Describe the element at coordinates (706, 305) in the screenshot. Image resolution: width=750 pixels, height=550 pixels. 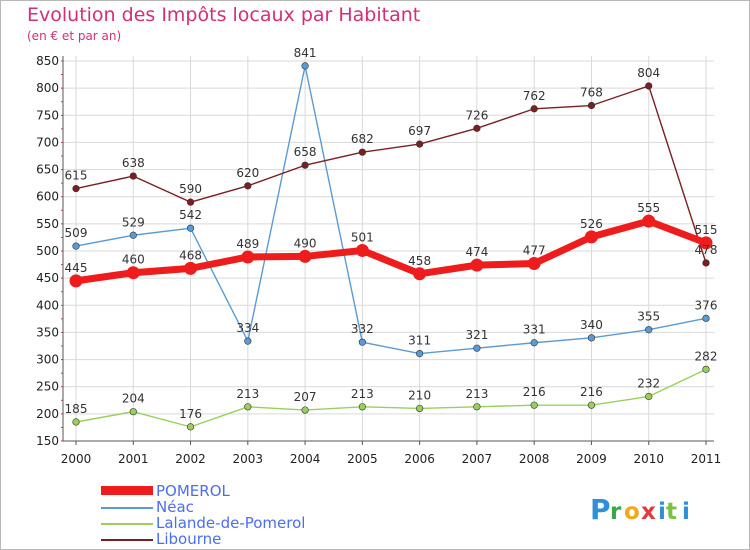
I see `data-label-n-ac-2011: 376` at that location.